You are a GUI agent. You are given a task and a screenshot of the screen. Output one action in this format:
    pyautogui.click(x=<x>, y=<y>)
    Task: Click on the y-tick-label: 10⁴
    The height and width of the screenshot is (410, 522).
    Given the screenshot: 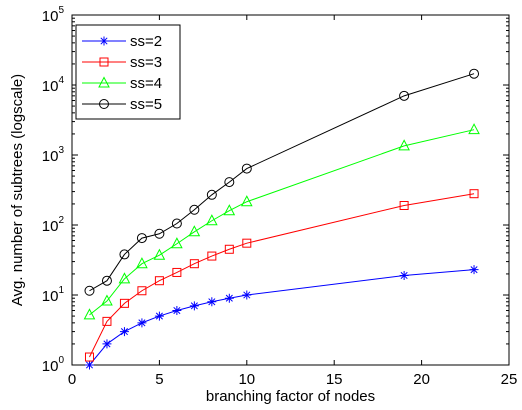 What is the action you would take?
    pyautogui.click(x=53, y=85)
    